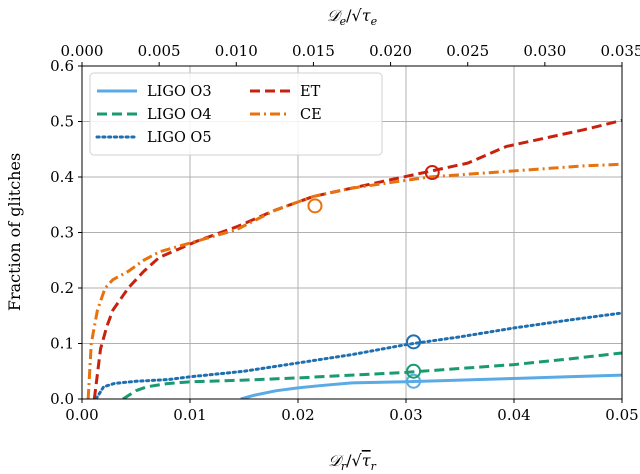 Image resolution: width=640 pixels, height=474 pixels. Describe the element at coordinates (352, 411) in the screenshot. I see `x-axis-bottom: 0.00 0.01 0.02 0.03 0.04 0.05` at that location.